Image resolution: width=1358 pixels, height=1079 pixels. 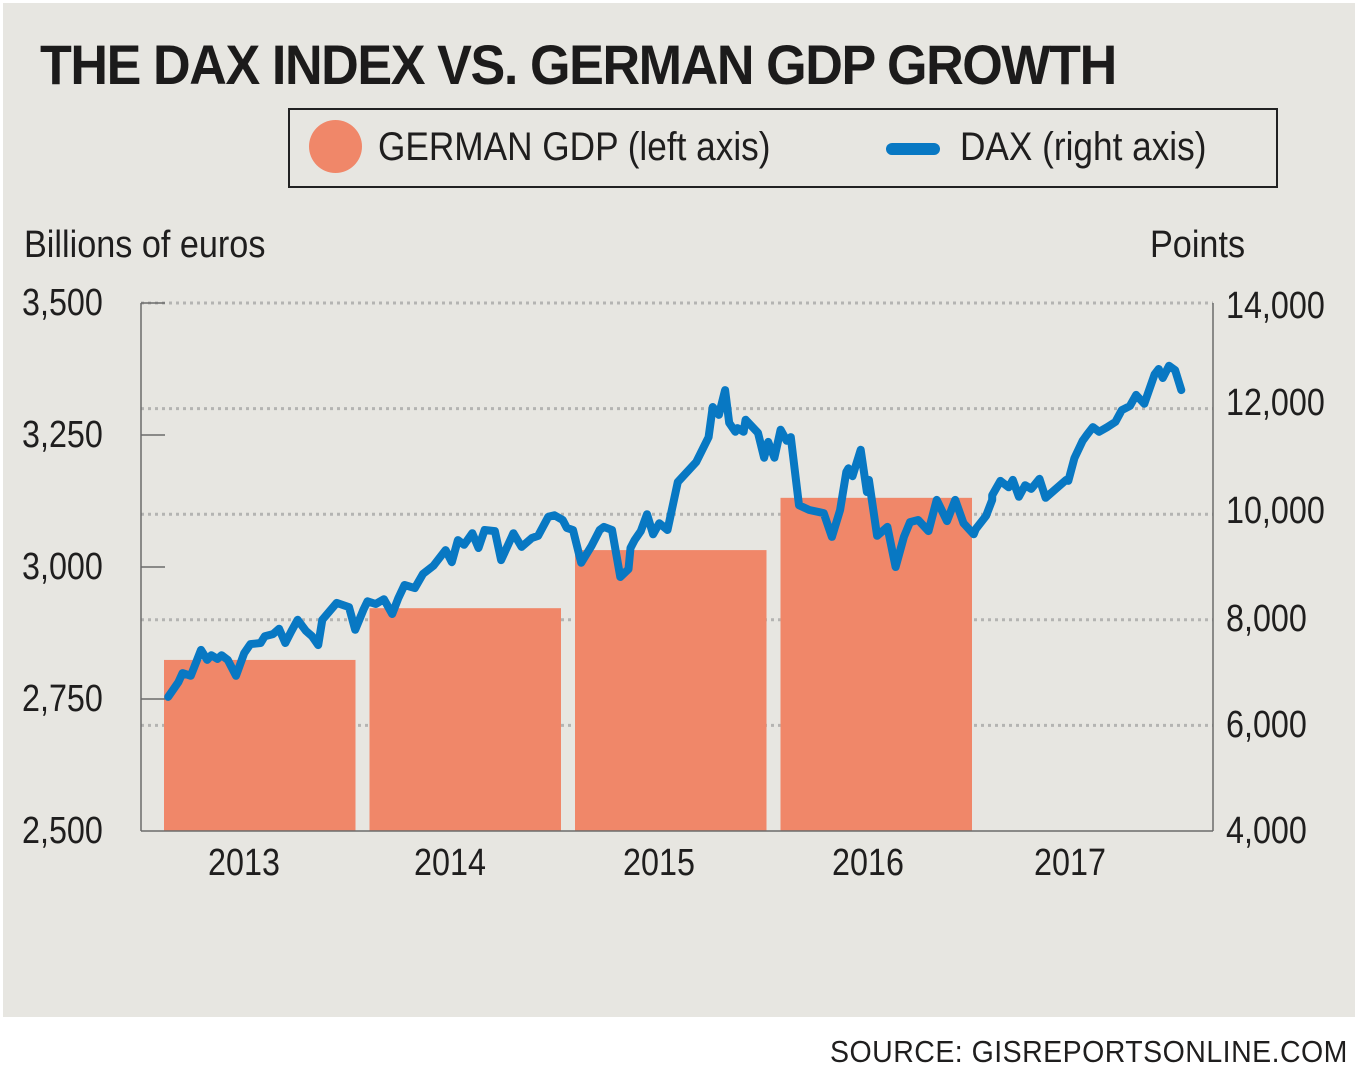 What do you see at coordinates (913, 149) in the screenshot?
I see `dax-legend-swatch-icon` at bounding box center [913, 149].